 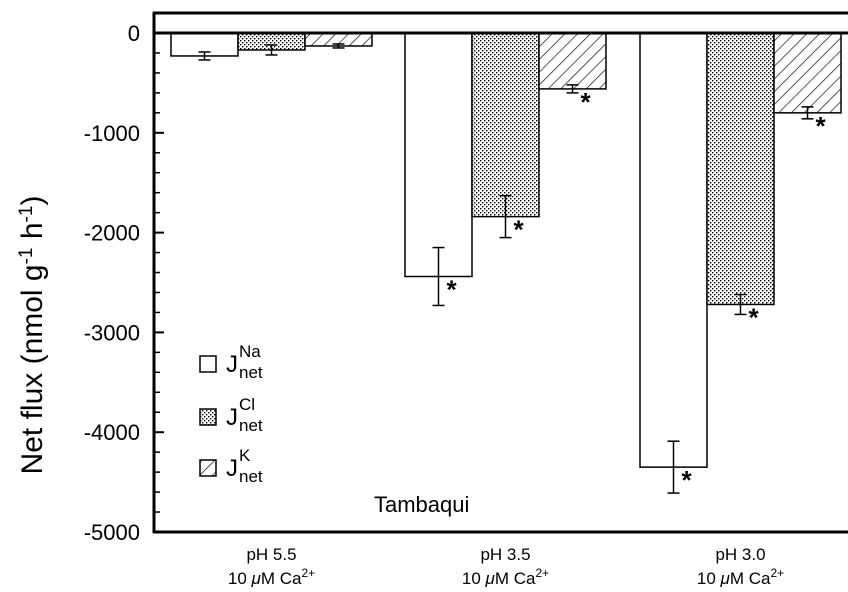 I want to click on y-tick-label: -5000, so click(x=112, y=532).